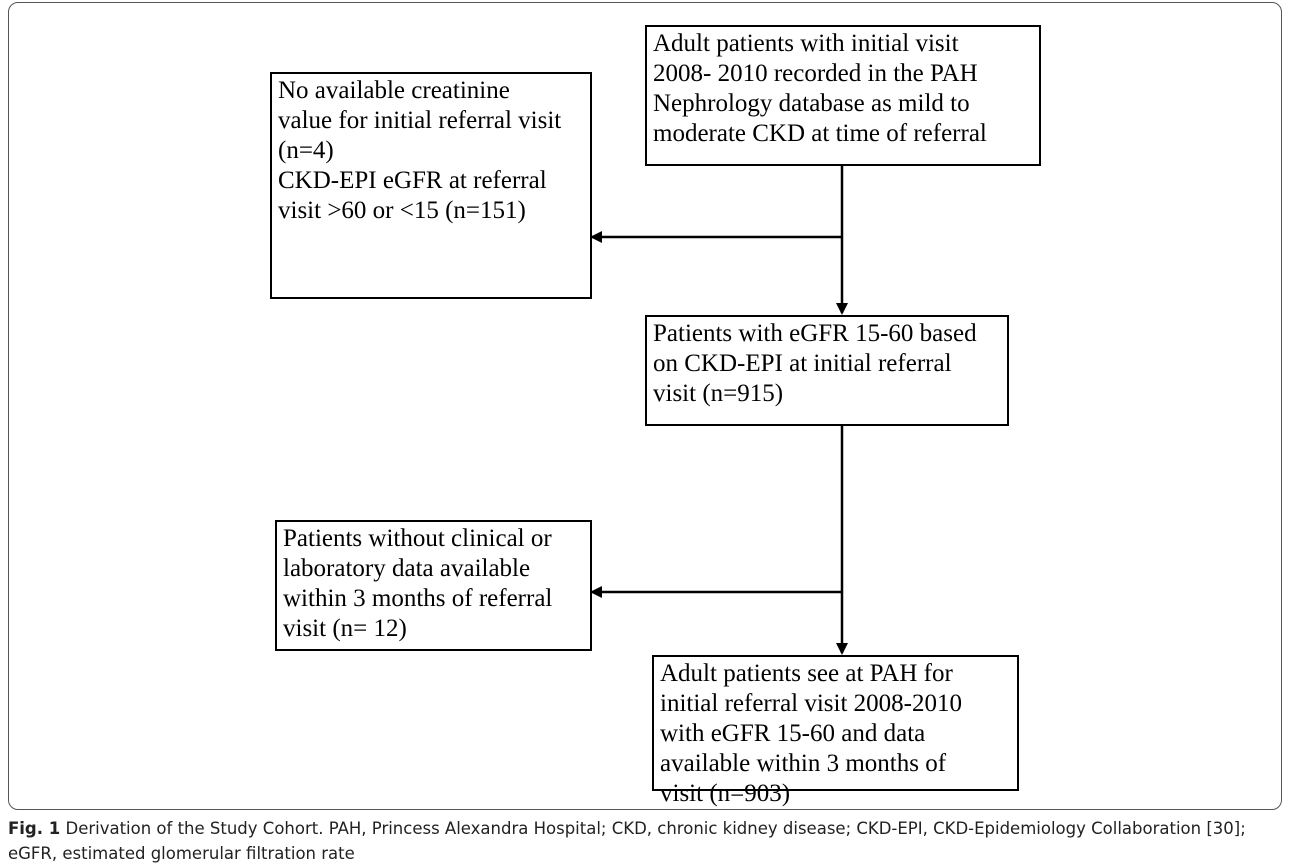 The height and width of the screenshot is (866, 1290). I want to click on box-line: (n=4), so click(306, 150).